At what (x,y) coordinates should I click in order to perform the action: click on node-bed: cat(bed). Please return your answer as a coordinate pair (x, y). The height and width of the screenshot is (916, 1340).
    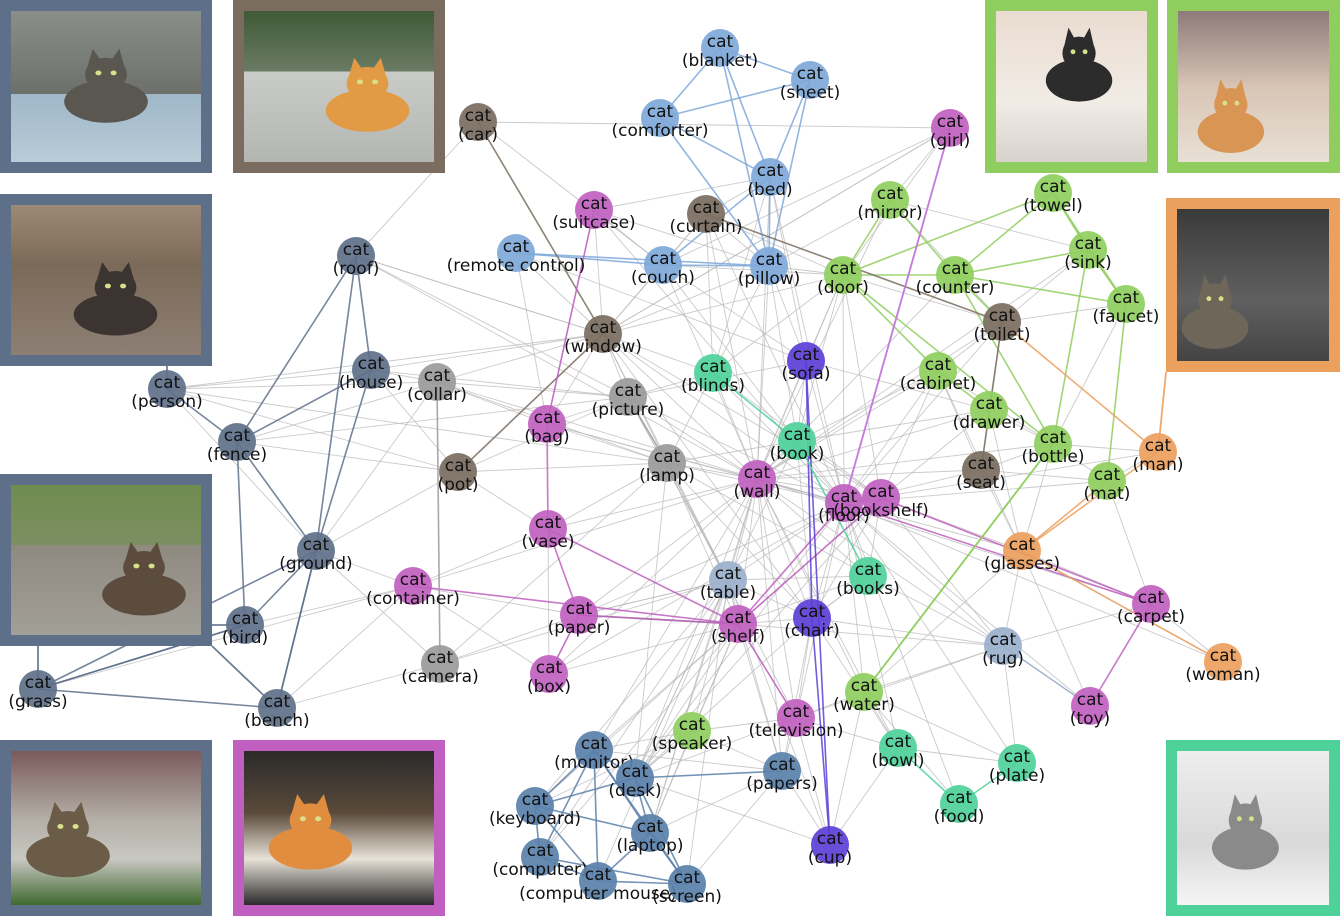
    Looking at the image, I should click on (770, 179).